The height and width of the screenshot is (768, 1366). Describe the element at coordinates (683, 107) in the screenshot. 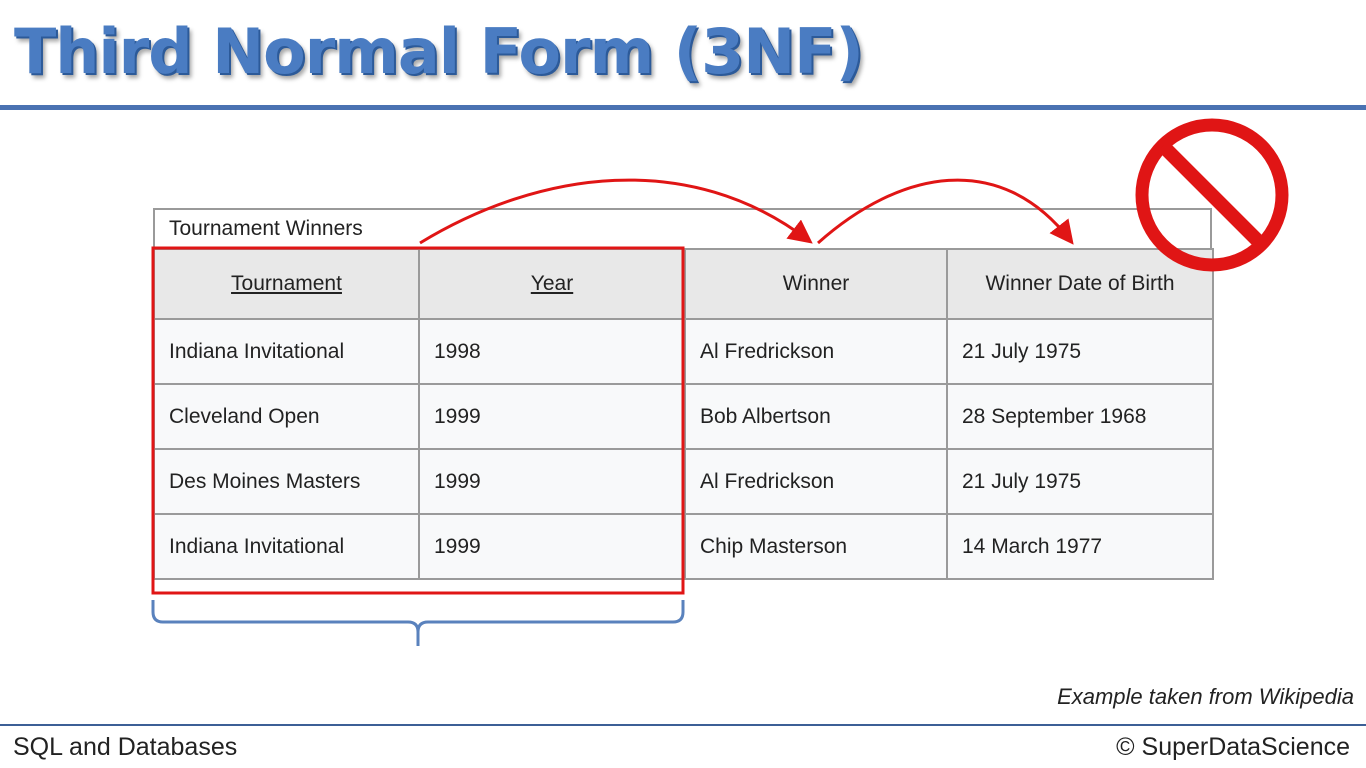

I see `title-divider` at that location.